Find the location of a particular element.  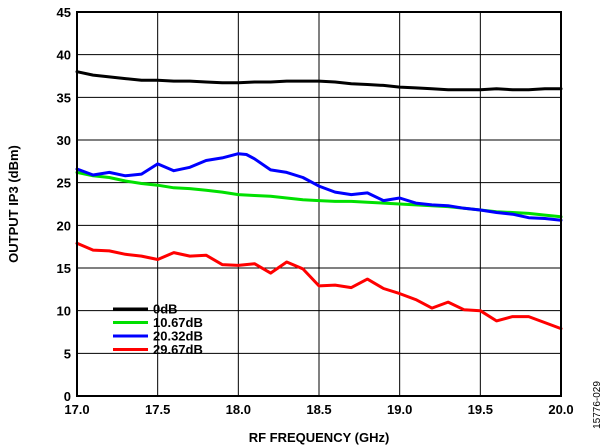

x-tick-label: 18.5 is located at coordinates (318, 409).